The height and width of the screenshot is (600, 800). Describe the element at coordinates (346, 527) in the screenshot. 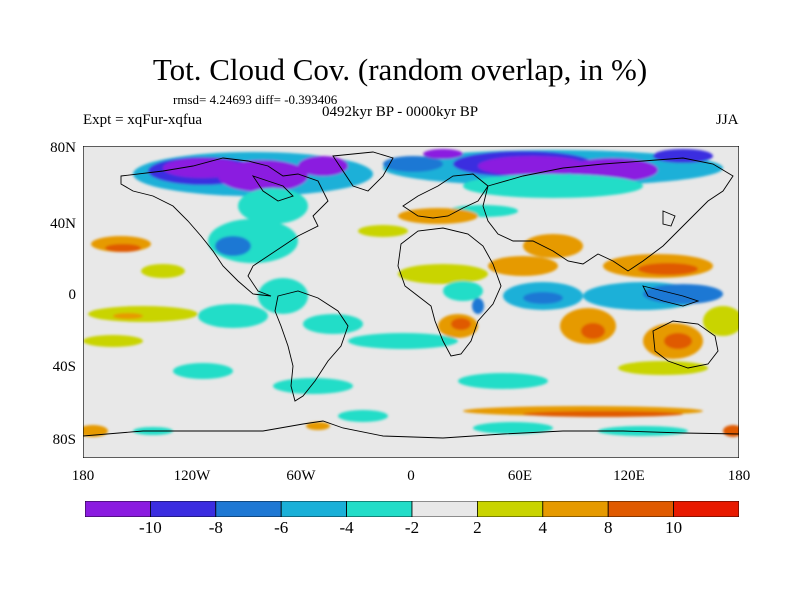

I see `colorbar-label: -4` at that location.